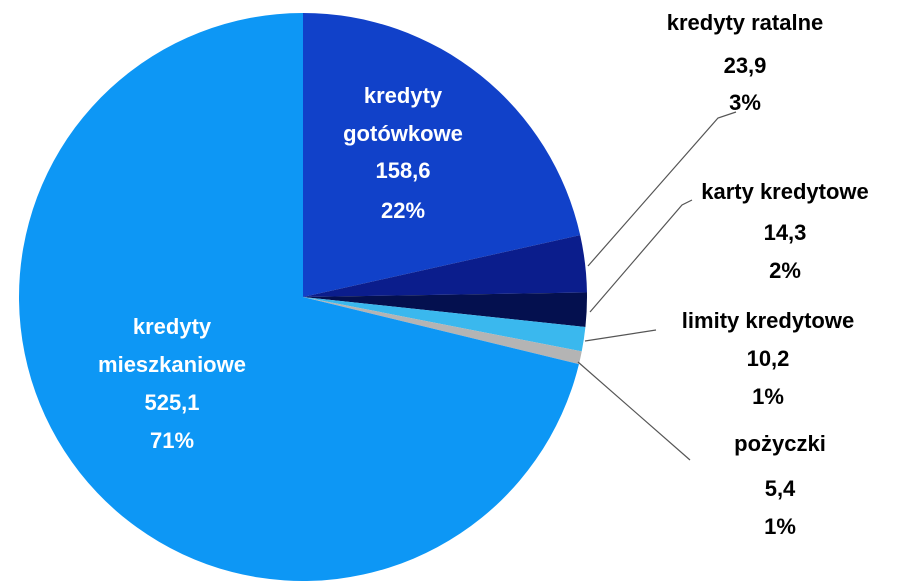 The width and height of the screenshot is (906, 582). Describe the element at coordinates (402, 170) in the screenshot. I see `value-label: 158,6` at that location.